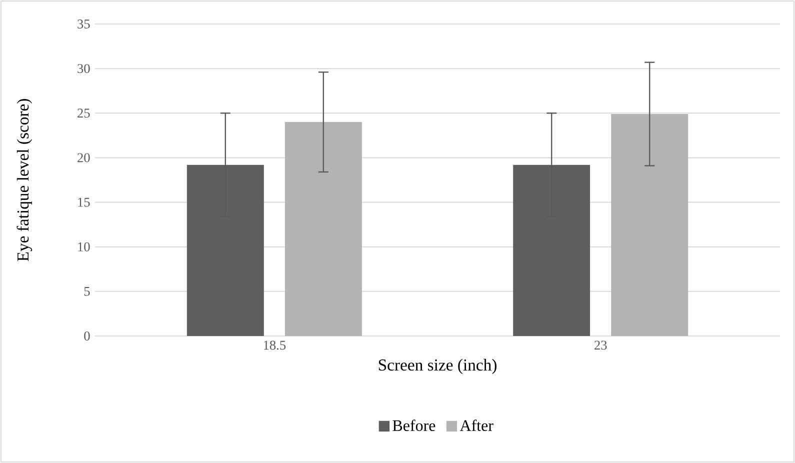 This screenshot has height=463, width=795. Describe the element at coordinates (84, 113) in the screenshot. I see `y-tick-label: 25` at that location.